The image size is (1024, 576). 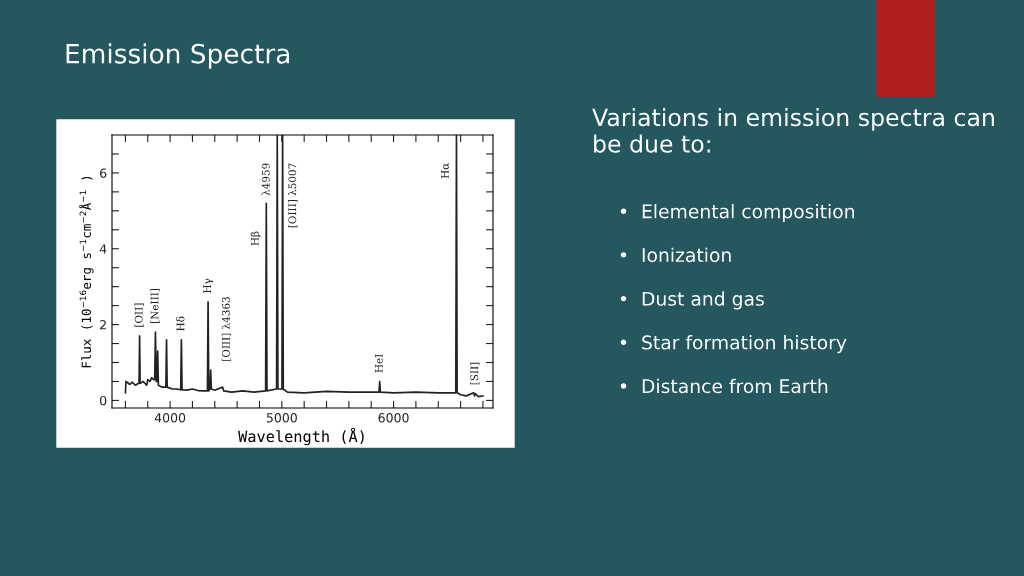 I want to click on text: Variations in emission spectra can be due to:, so click(x=793, y=130).